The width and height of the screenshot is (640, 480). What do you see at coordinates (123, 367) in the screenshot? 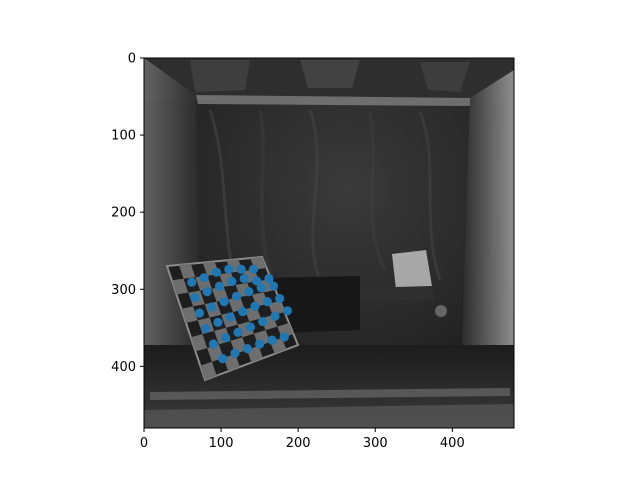
I see `y-tick-label: 400` at bounding box center [123, 367].